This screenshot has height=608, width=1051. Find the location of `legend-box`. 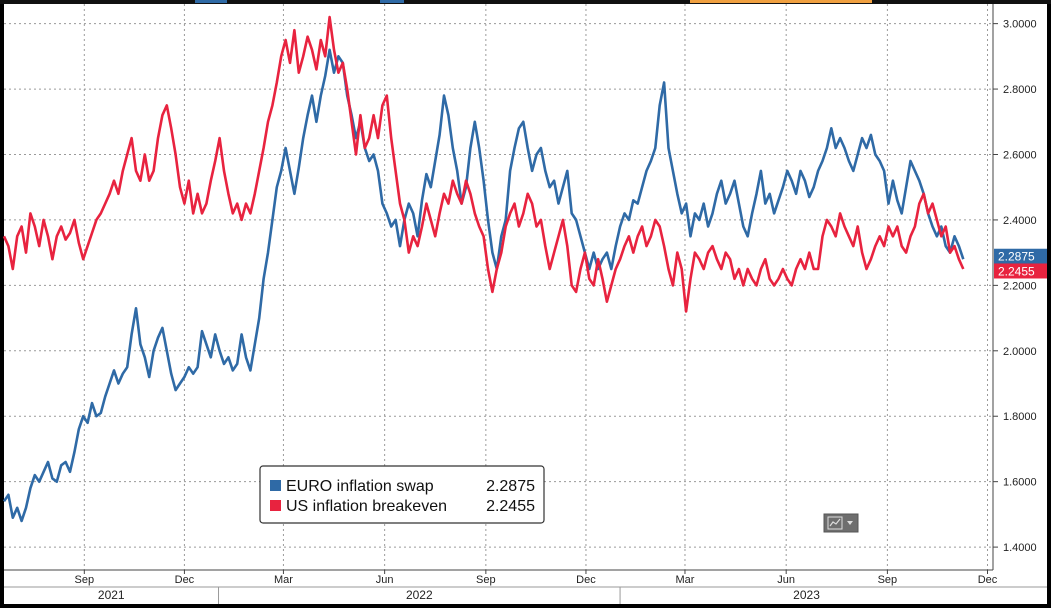

legend-box is located at coordinates (402, 494).